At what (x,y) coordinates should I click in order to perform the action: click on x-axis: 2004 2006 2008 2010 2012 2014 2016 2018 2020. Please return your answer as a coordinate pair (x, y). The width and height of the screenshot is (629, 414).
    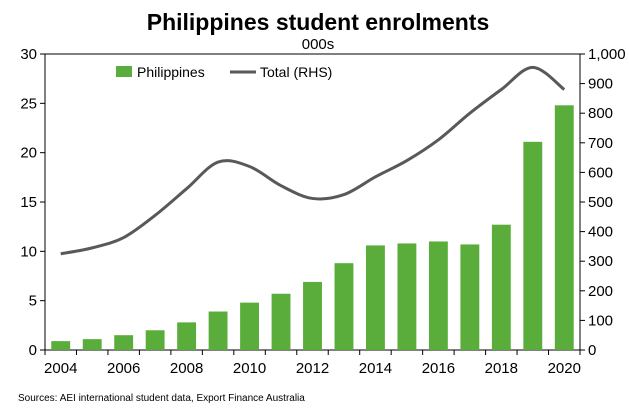
    Looking at the image, I should click on (312, 363).